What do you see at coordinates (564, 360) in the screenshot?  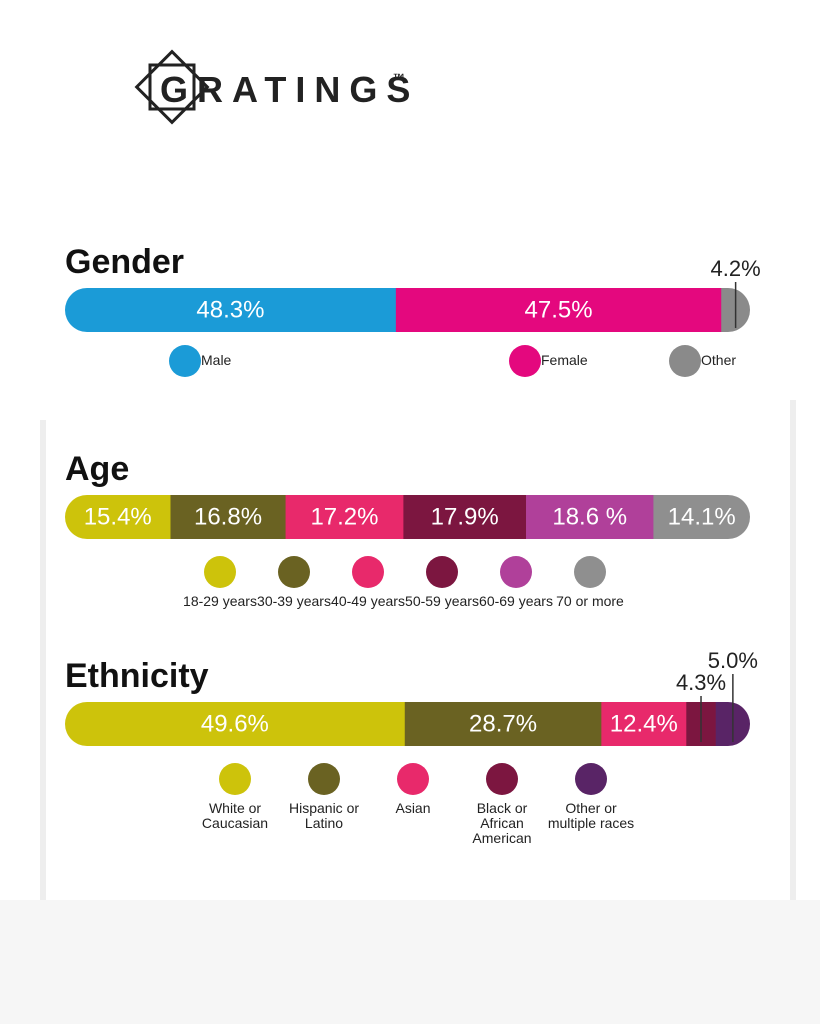 I see `legend-label: Female` at bounding box center [564, 360].